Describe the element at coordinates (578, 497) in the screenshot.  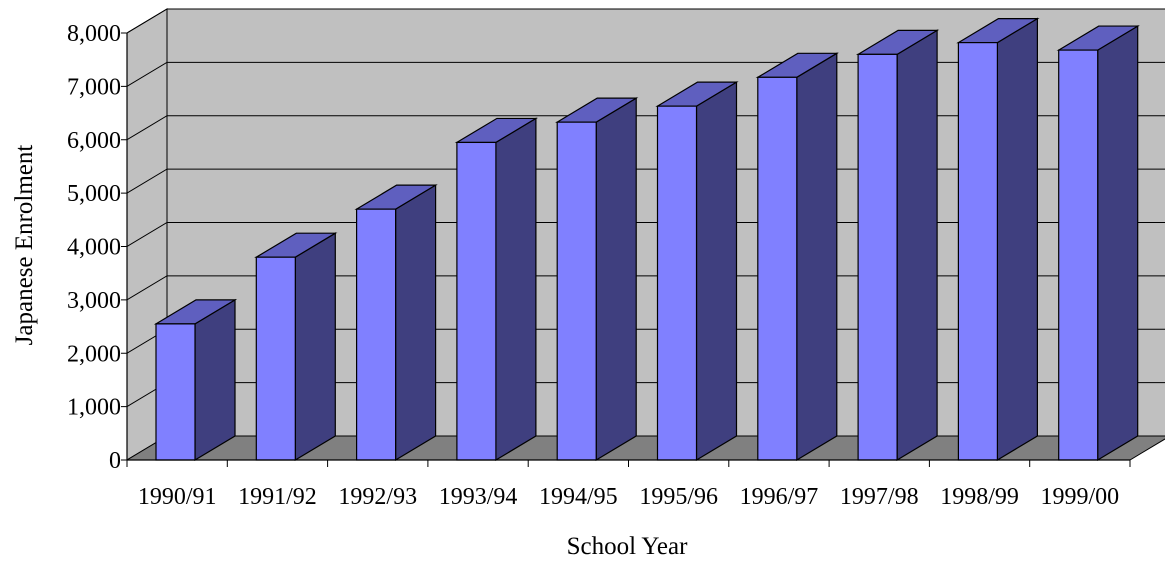
I see `x-tick-label: 1994/95` at that location.